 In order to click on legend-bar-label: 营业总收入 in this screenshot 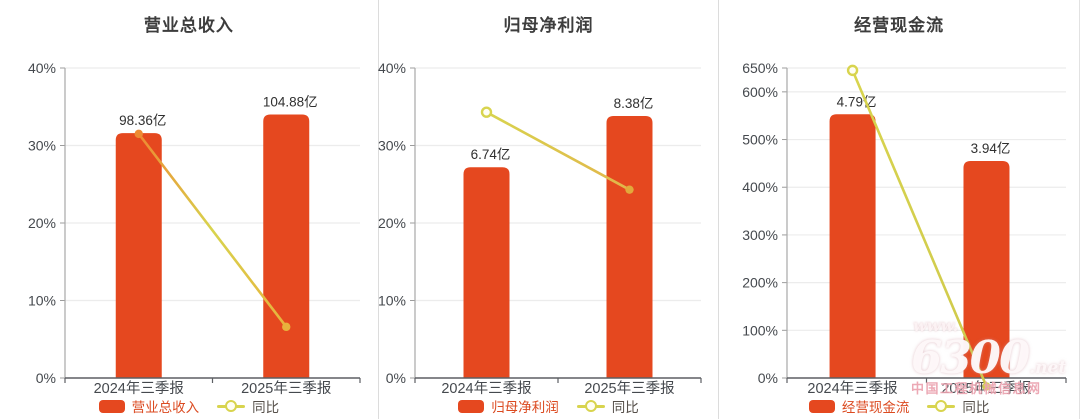, I will do `click(165, 407)`.